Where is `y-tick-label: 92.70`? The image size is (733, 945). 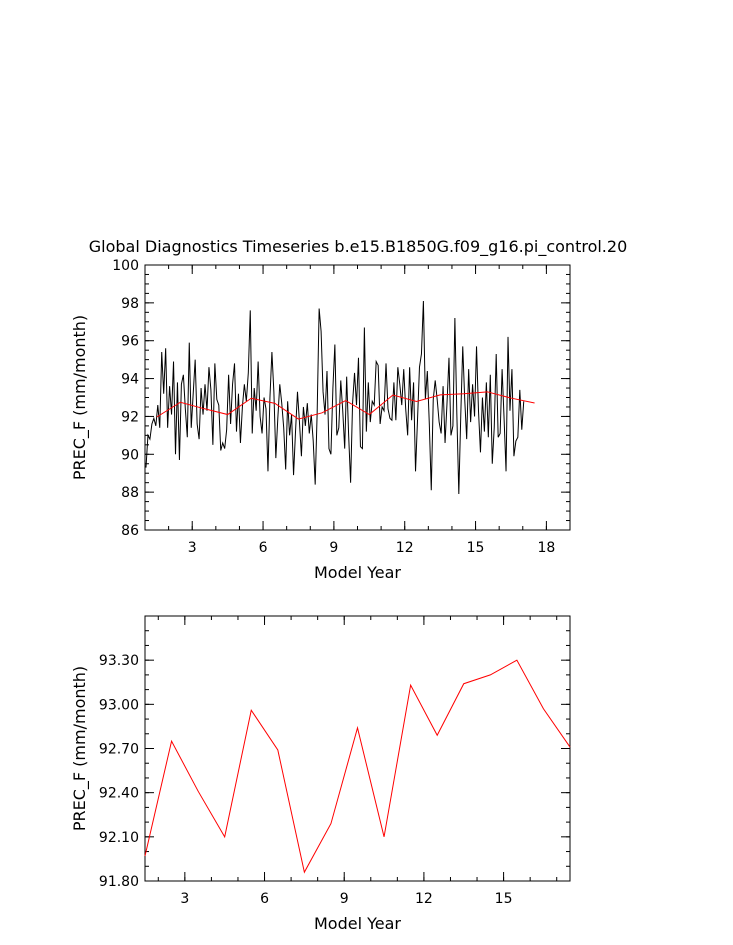
y-tick-label: 92.70 is located at coordinates (119, 750).